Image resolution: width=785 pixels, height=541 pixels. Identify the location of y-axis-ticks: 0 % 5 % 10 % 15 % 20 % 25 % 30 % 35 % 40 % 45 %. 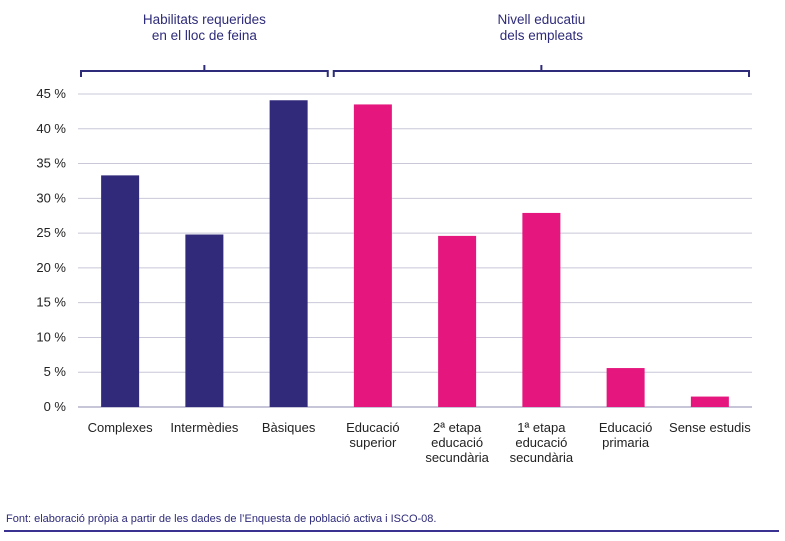
(51, 250).